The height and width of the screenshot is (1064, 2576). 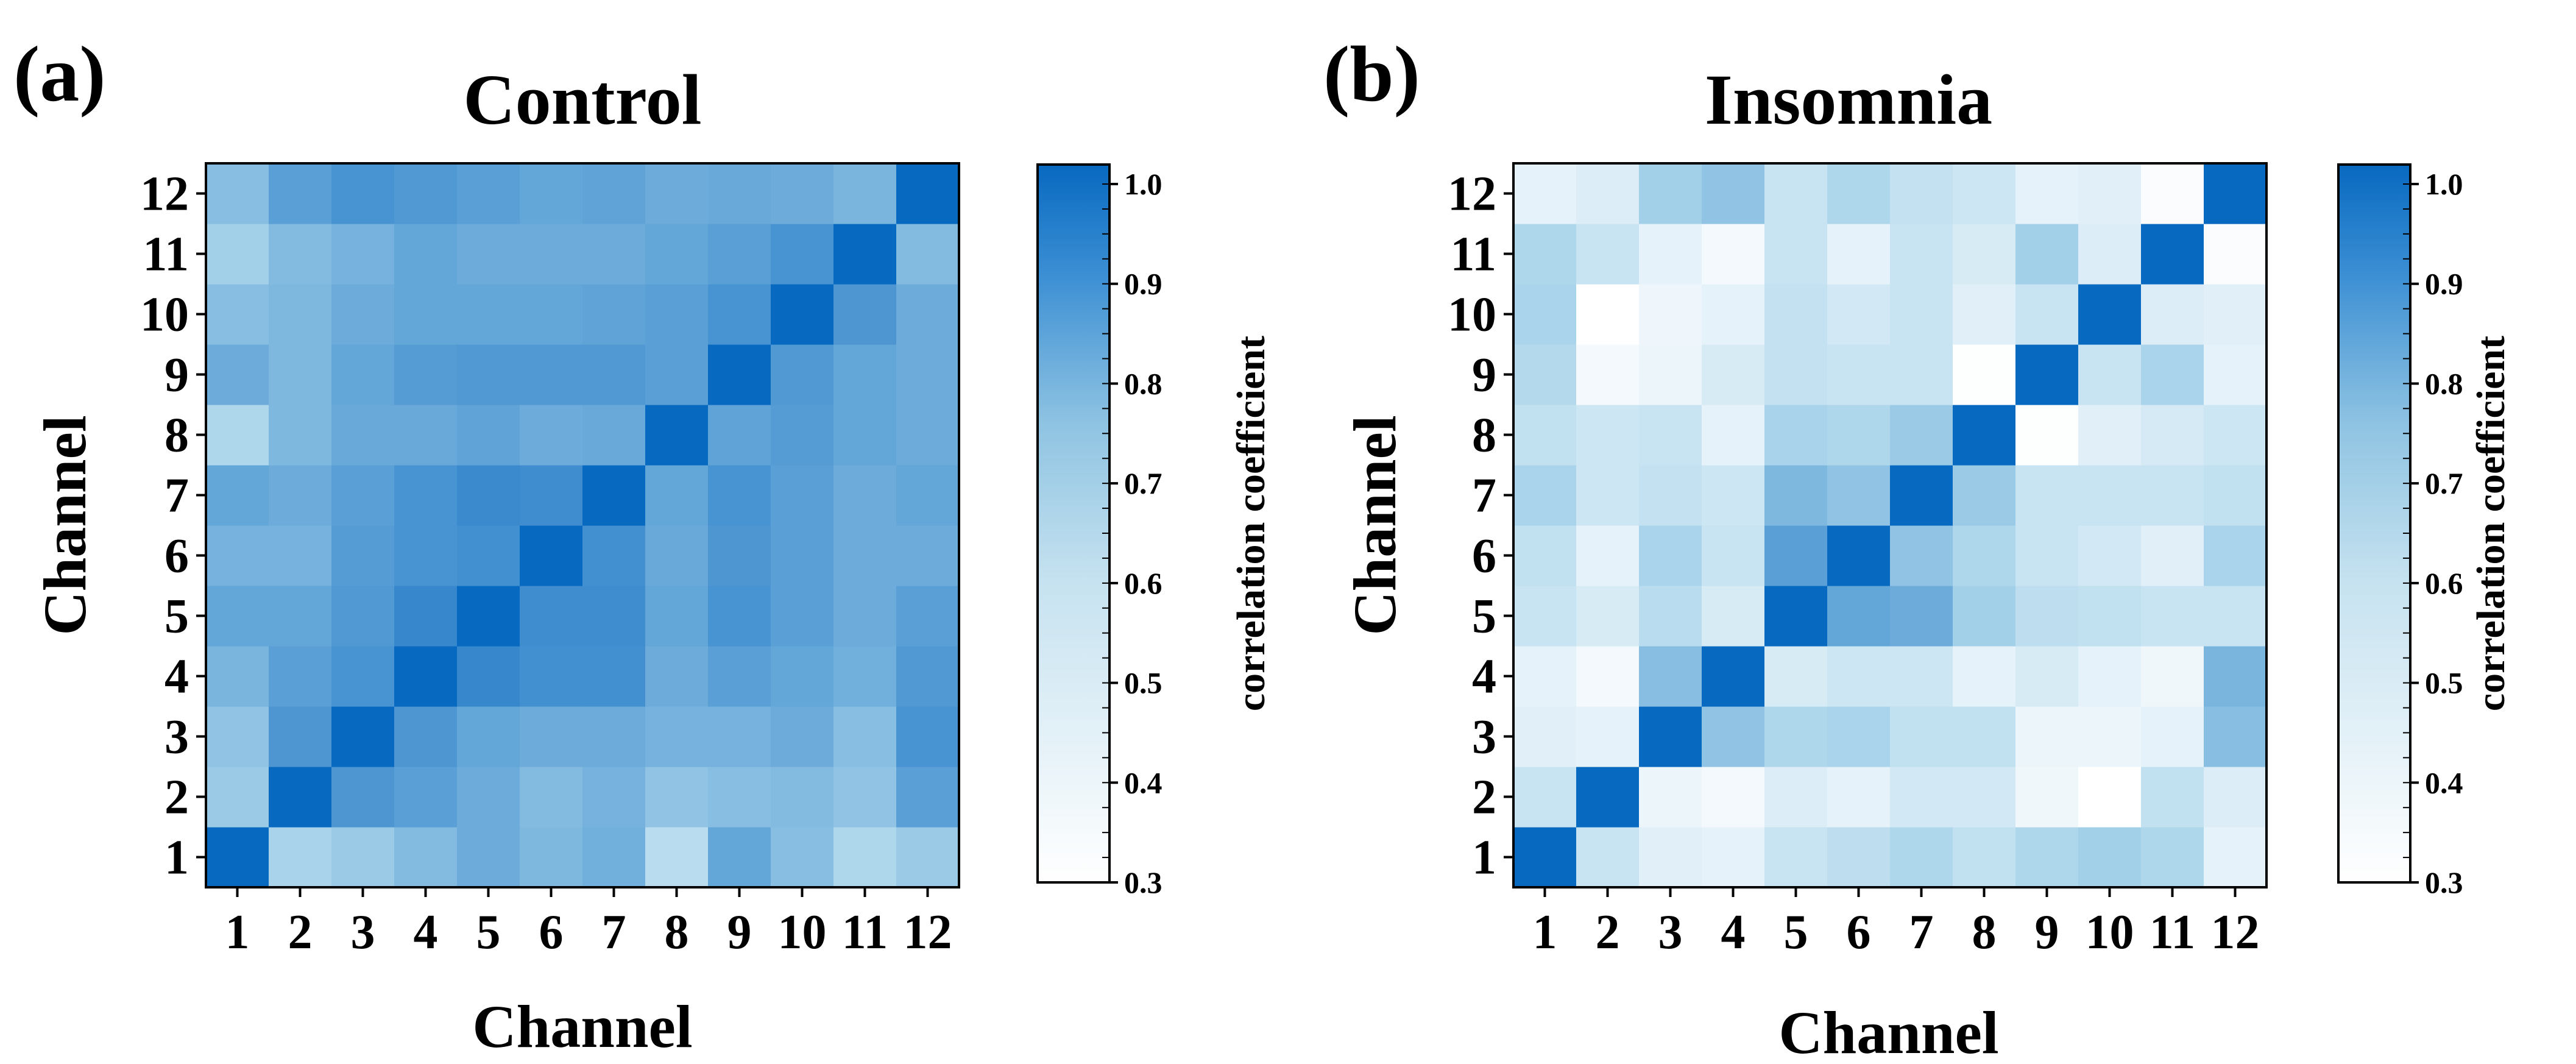 I want to click on y-tick-label: 9, so click(x=177, y=376).